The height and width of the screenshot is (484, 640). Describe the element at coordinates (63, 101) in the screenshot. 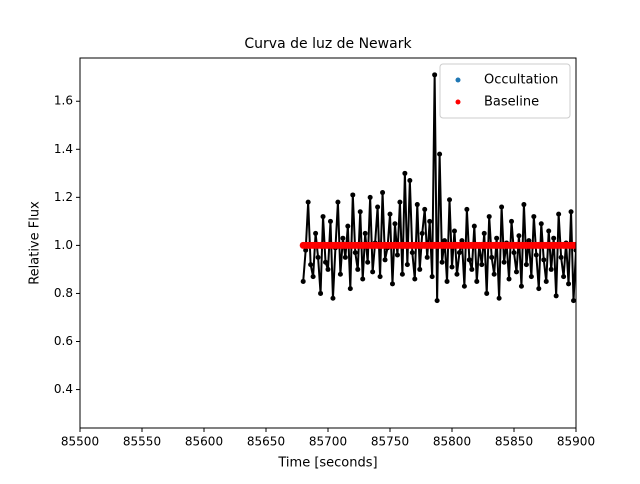

I see `y-tick-label: 1.6` at that location.